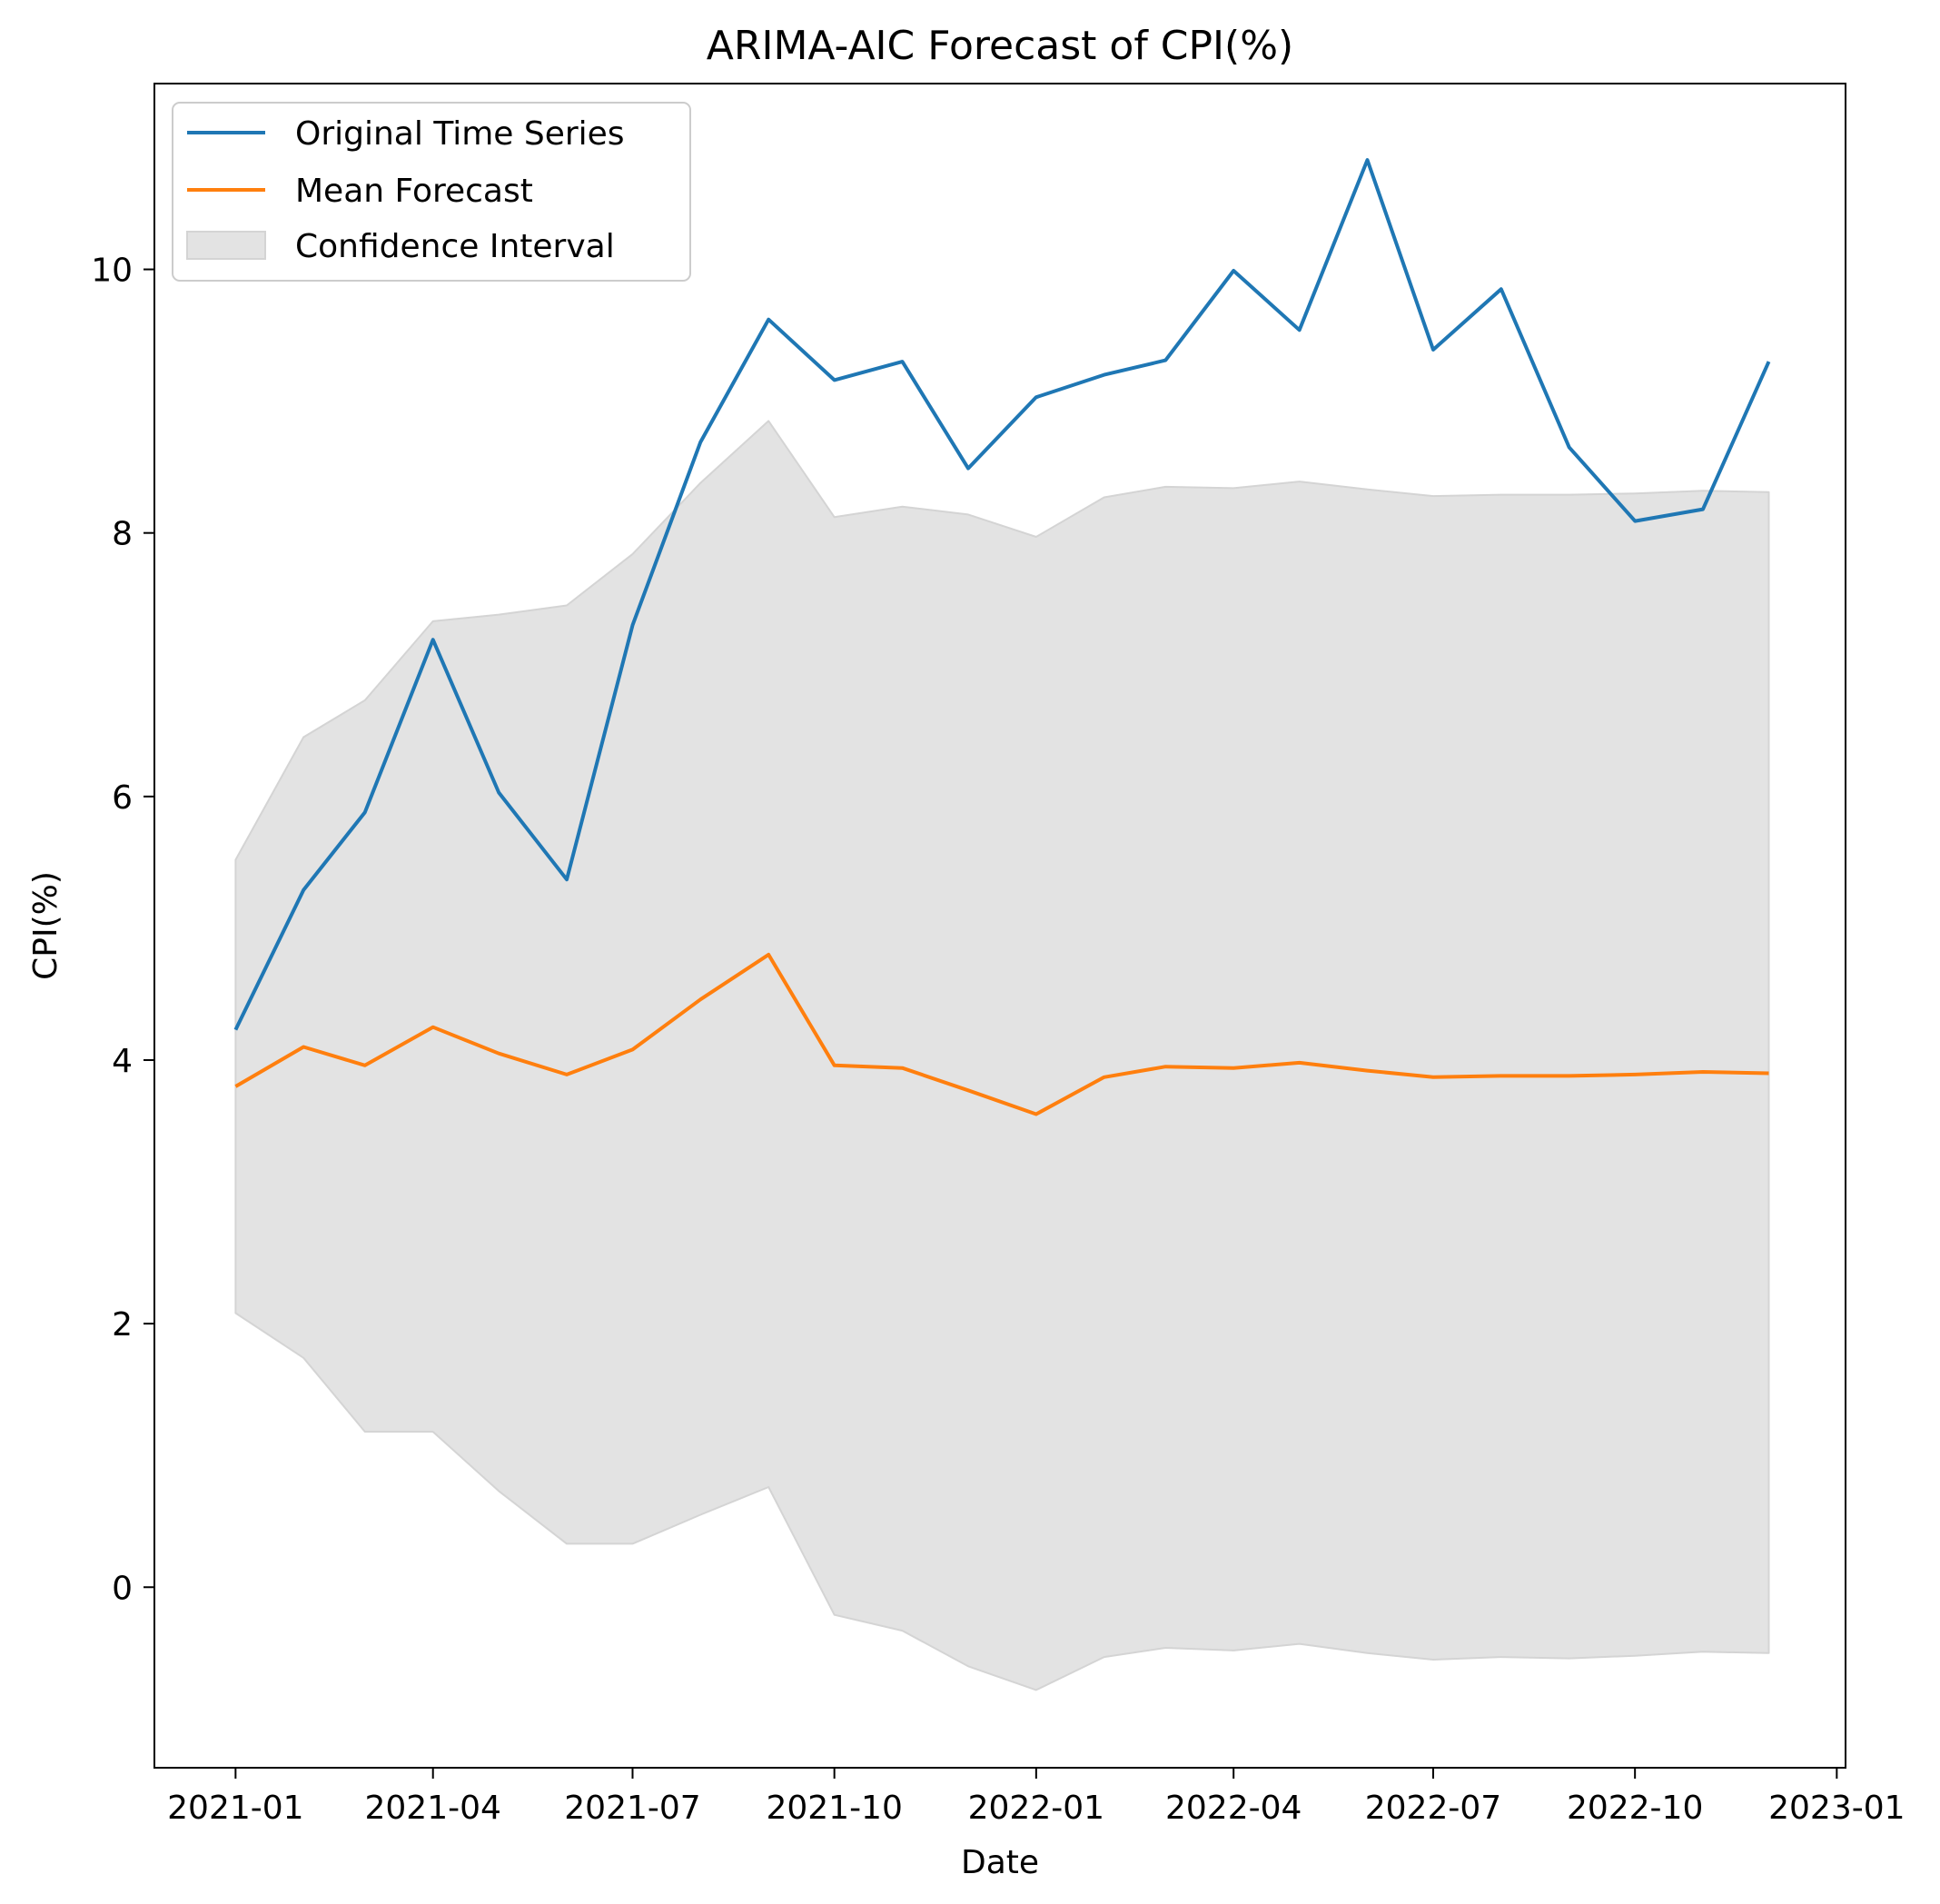 This screenshot has height=1904, width=1940. Describe the element at coordinates (1635, 1808) in the screenshot. I see `x-tick-label: 2022-10` at that location.